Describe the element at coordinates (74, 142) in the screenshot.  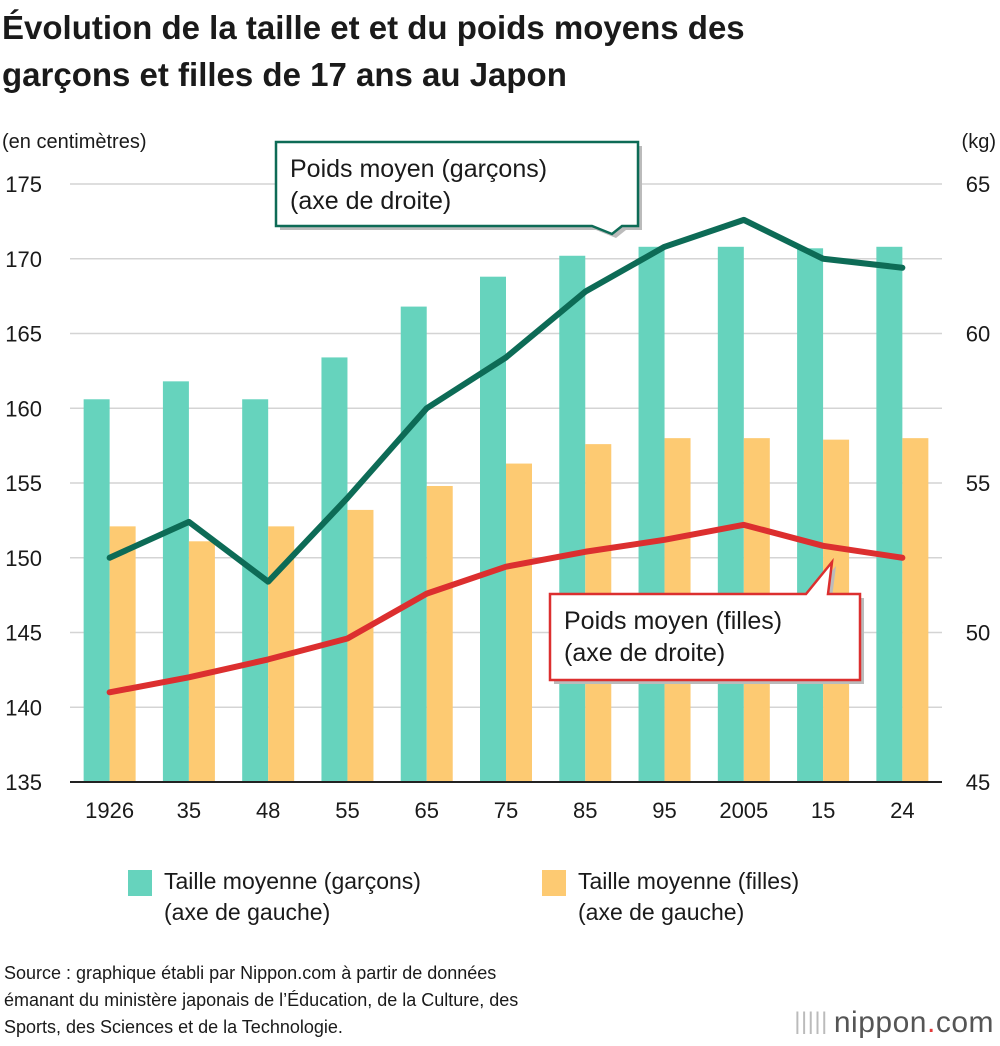
I see `left-axis-unit: (en centimètres)` at that location.